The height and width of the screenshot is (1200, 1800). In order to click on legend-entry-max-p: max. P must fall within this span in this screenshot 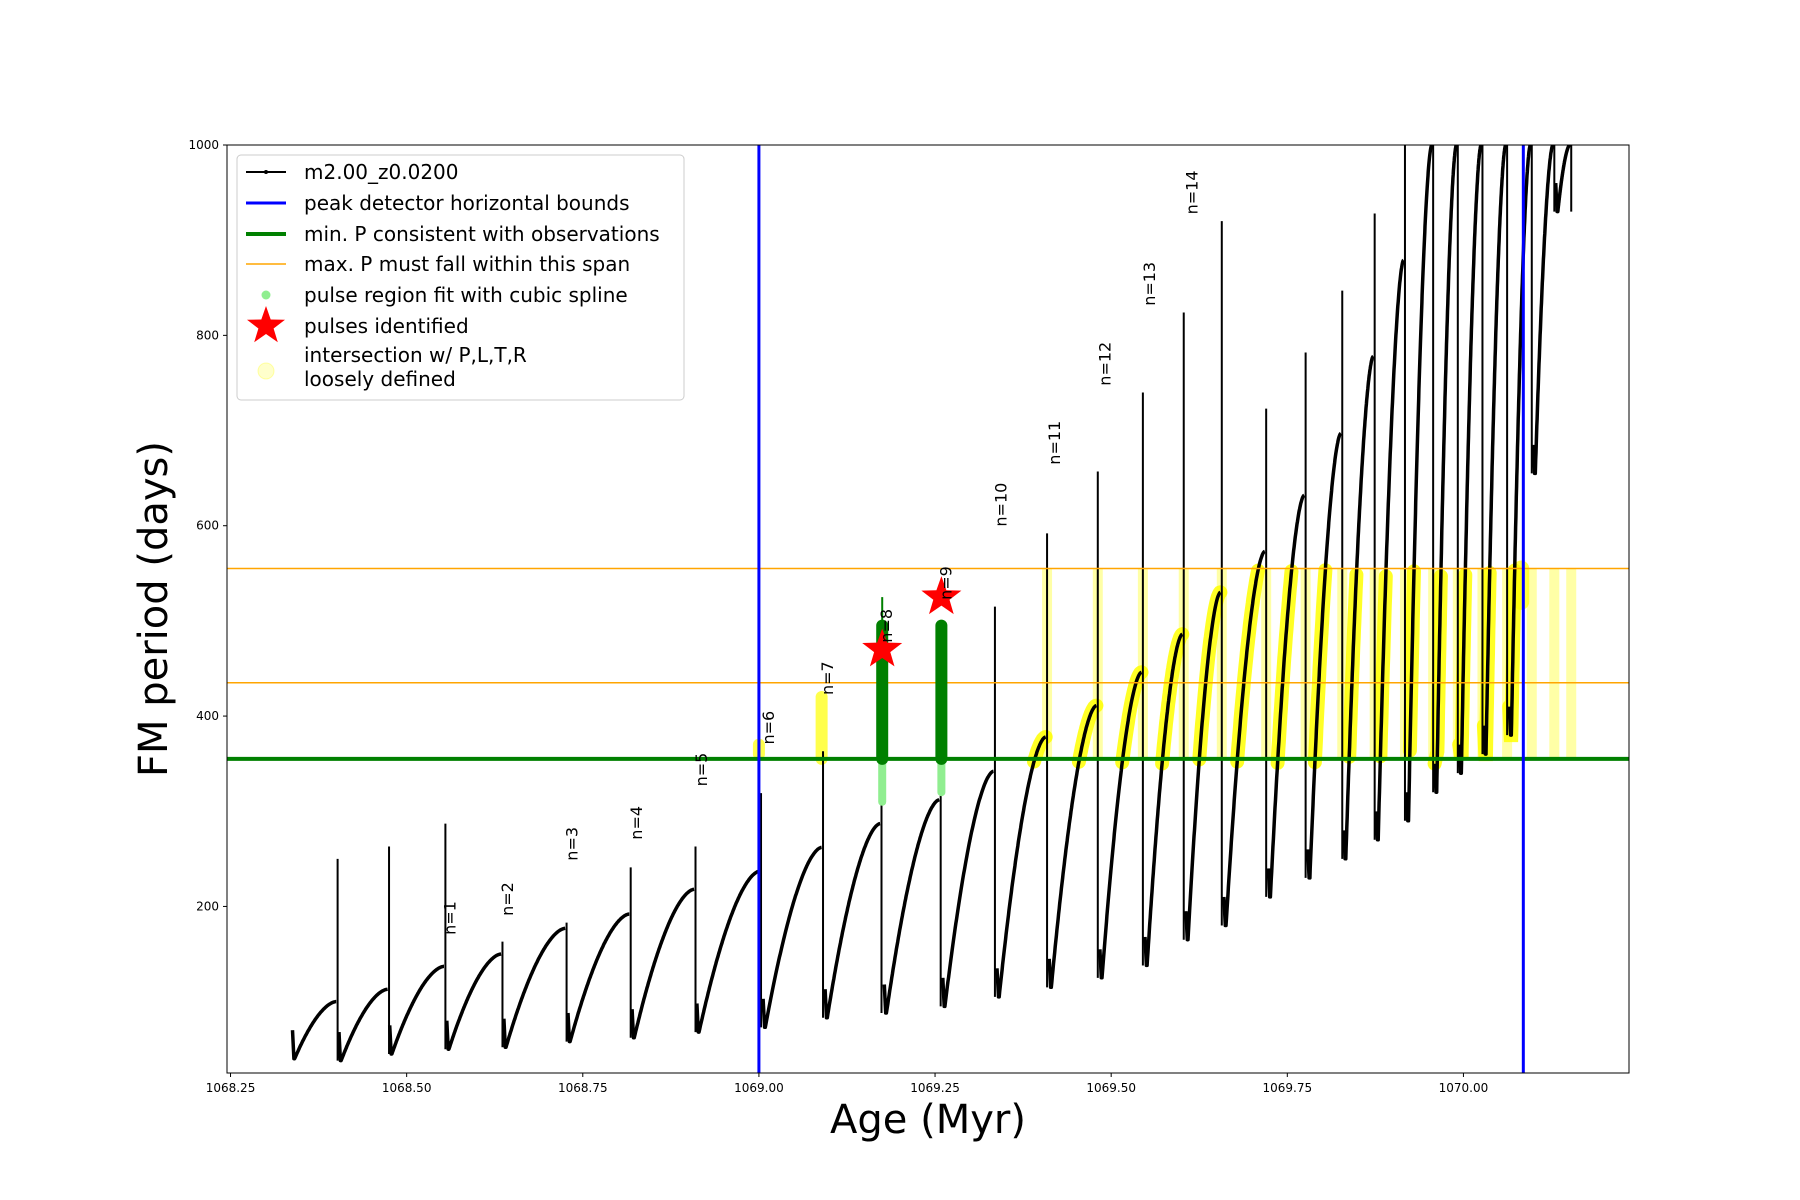, I will do `click(438, 264)`.